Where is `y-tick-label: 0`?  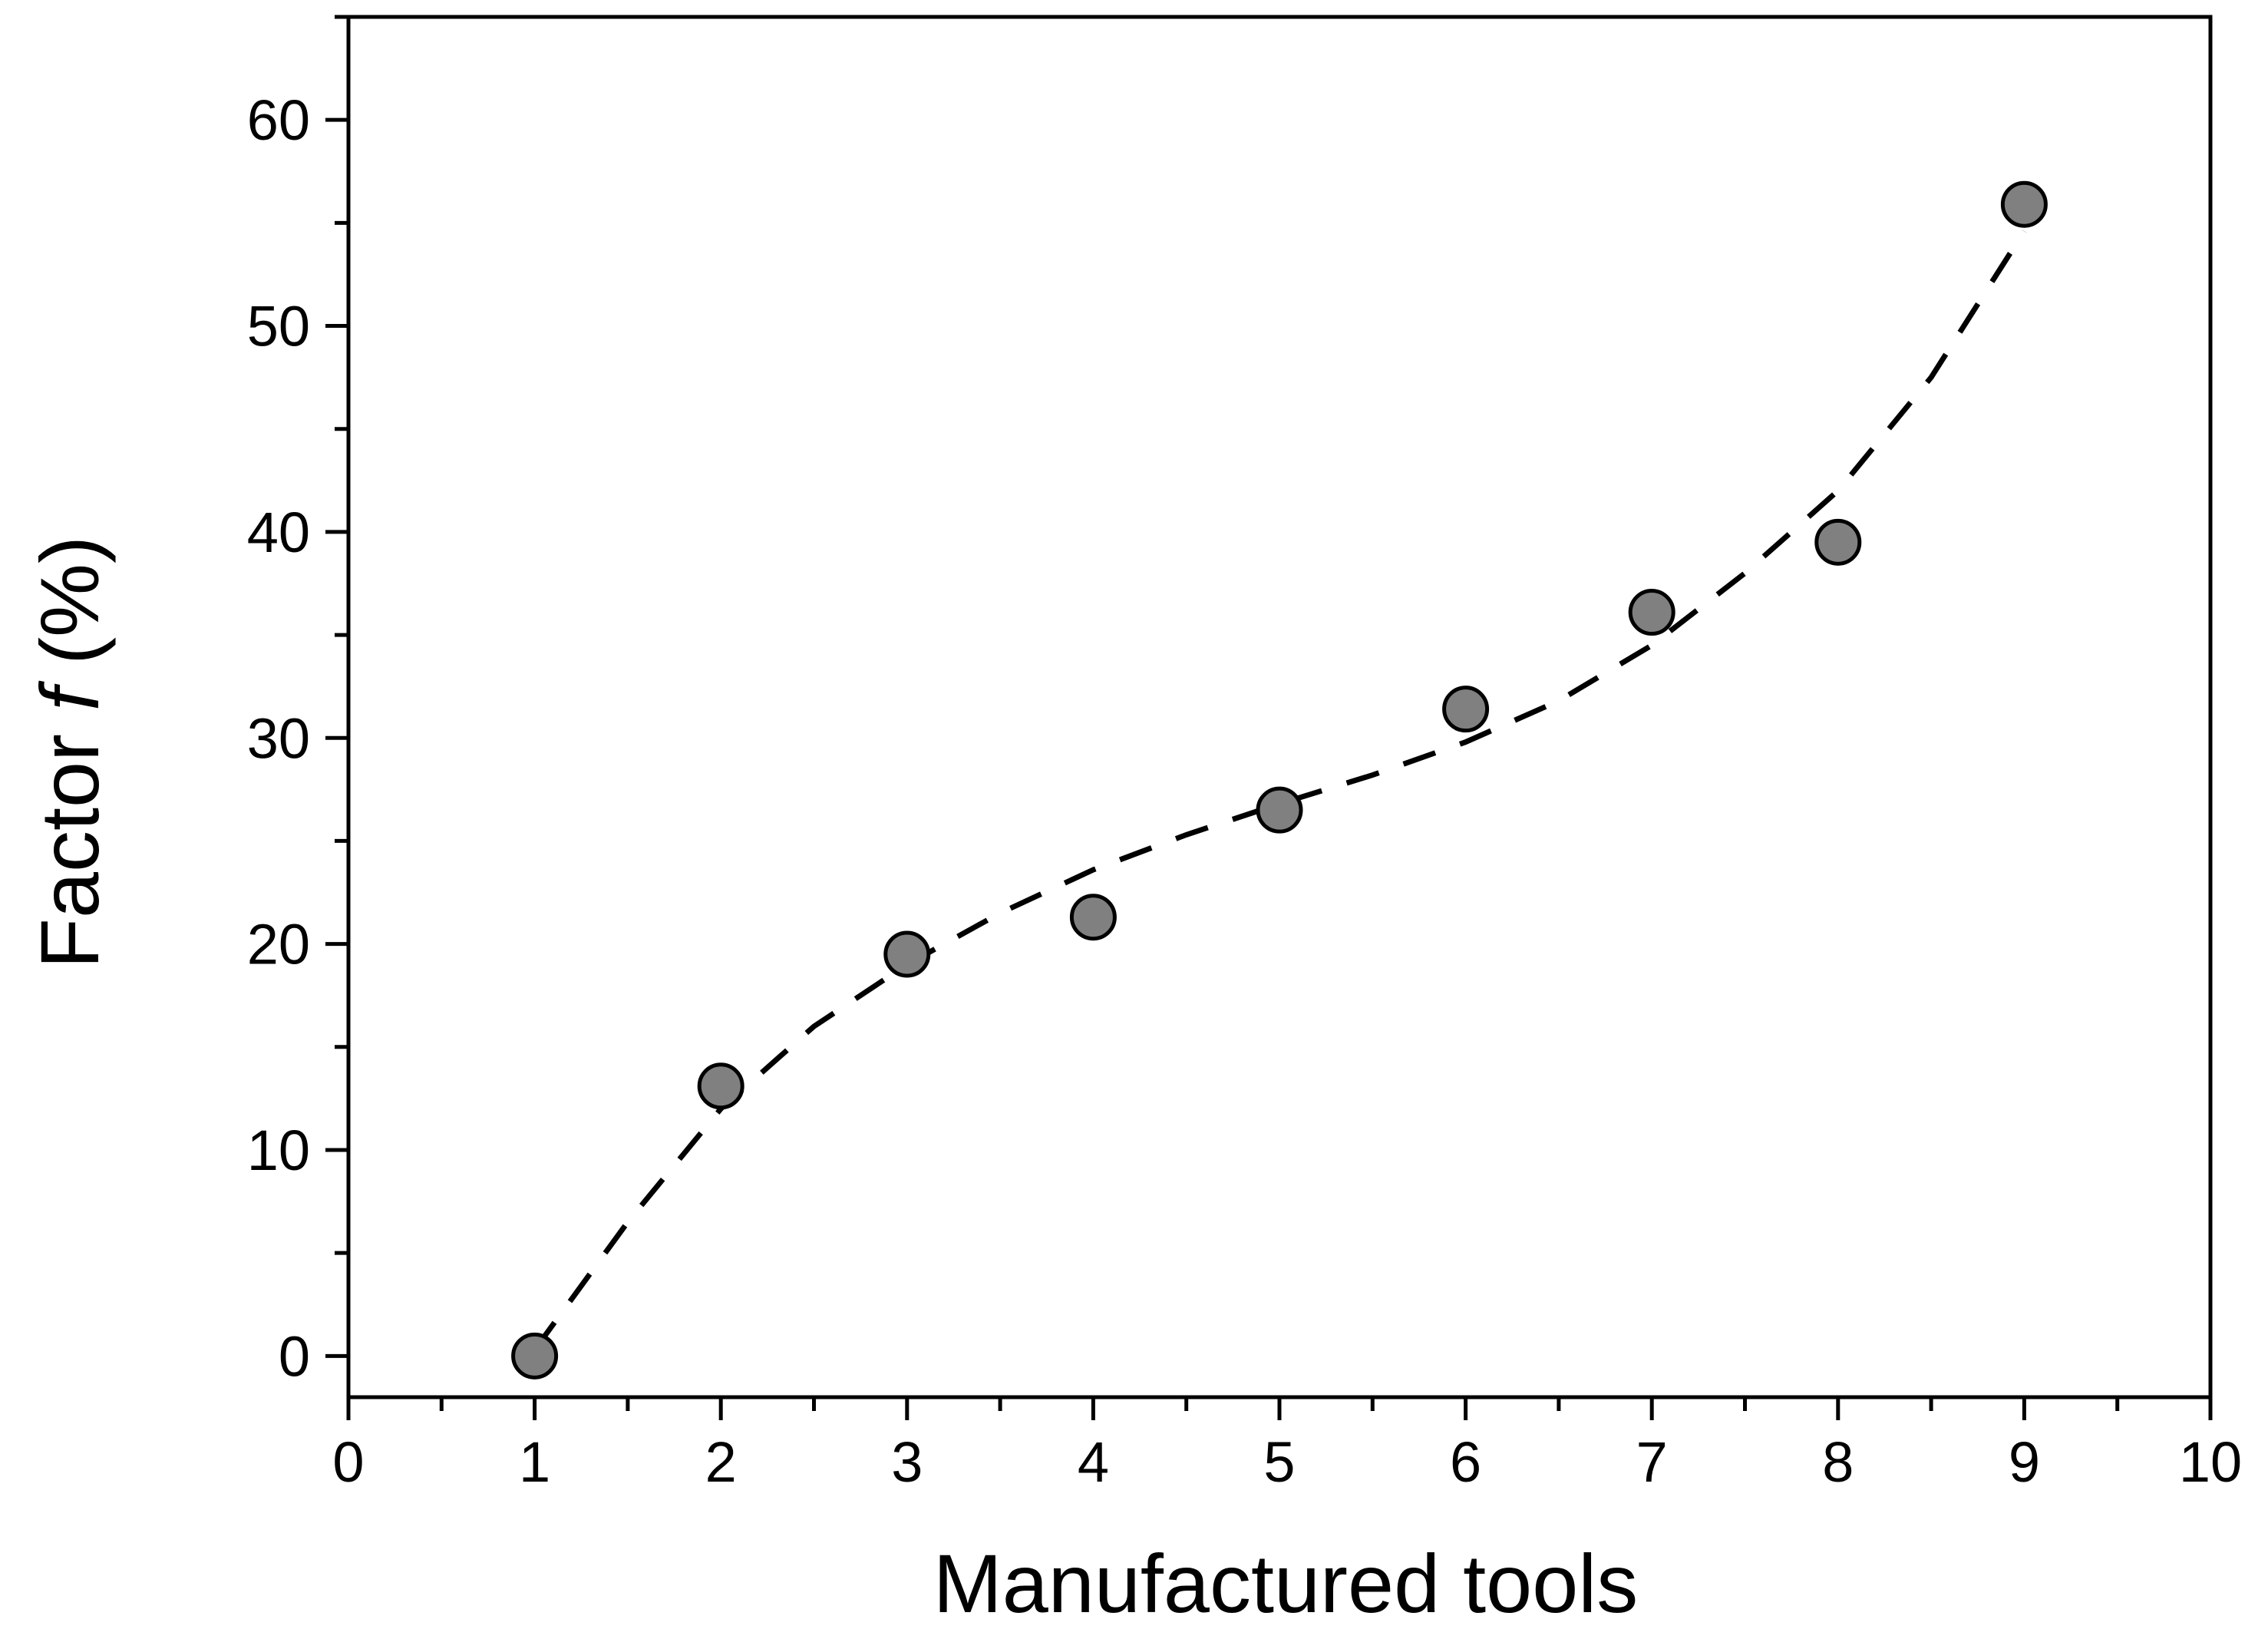
y-tick-label: 0 is located at coordinates (295, 1356).